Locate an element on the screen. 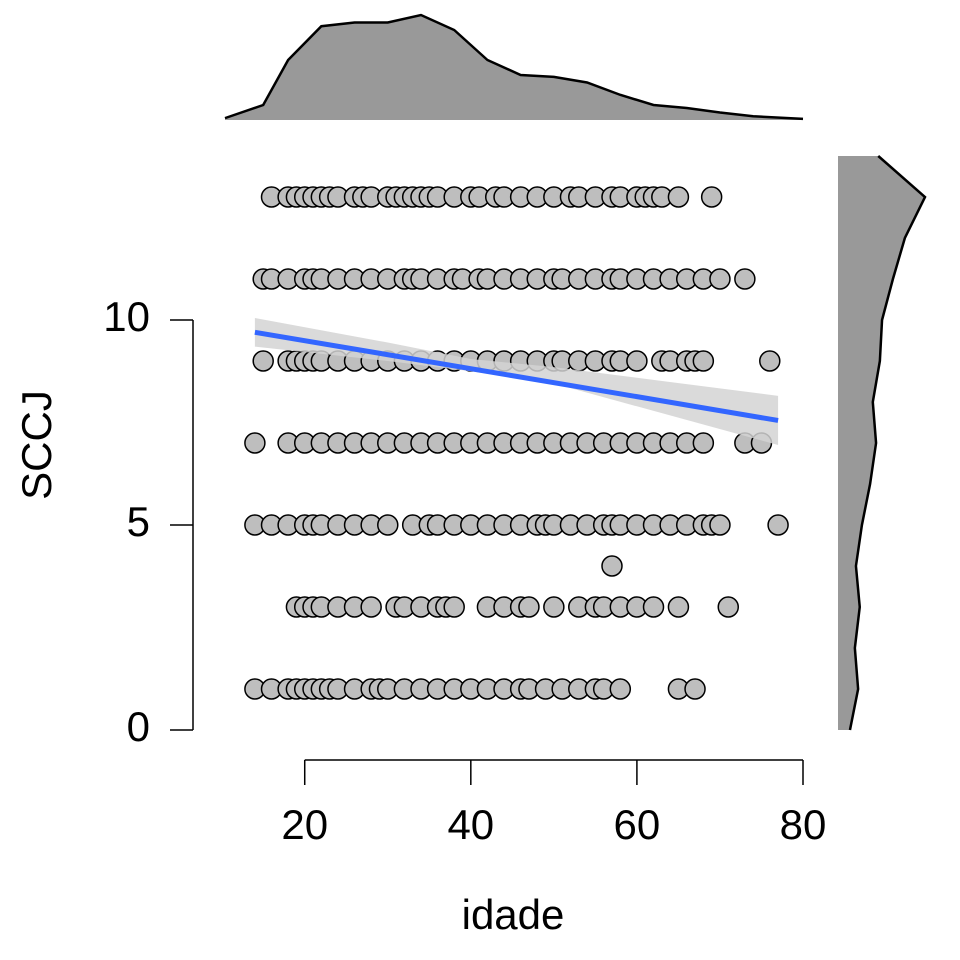  y-density is located at coordinates (881, 443).